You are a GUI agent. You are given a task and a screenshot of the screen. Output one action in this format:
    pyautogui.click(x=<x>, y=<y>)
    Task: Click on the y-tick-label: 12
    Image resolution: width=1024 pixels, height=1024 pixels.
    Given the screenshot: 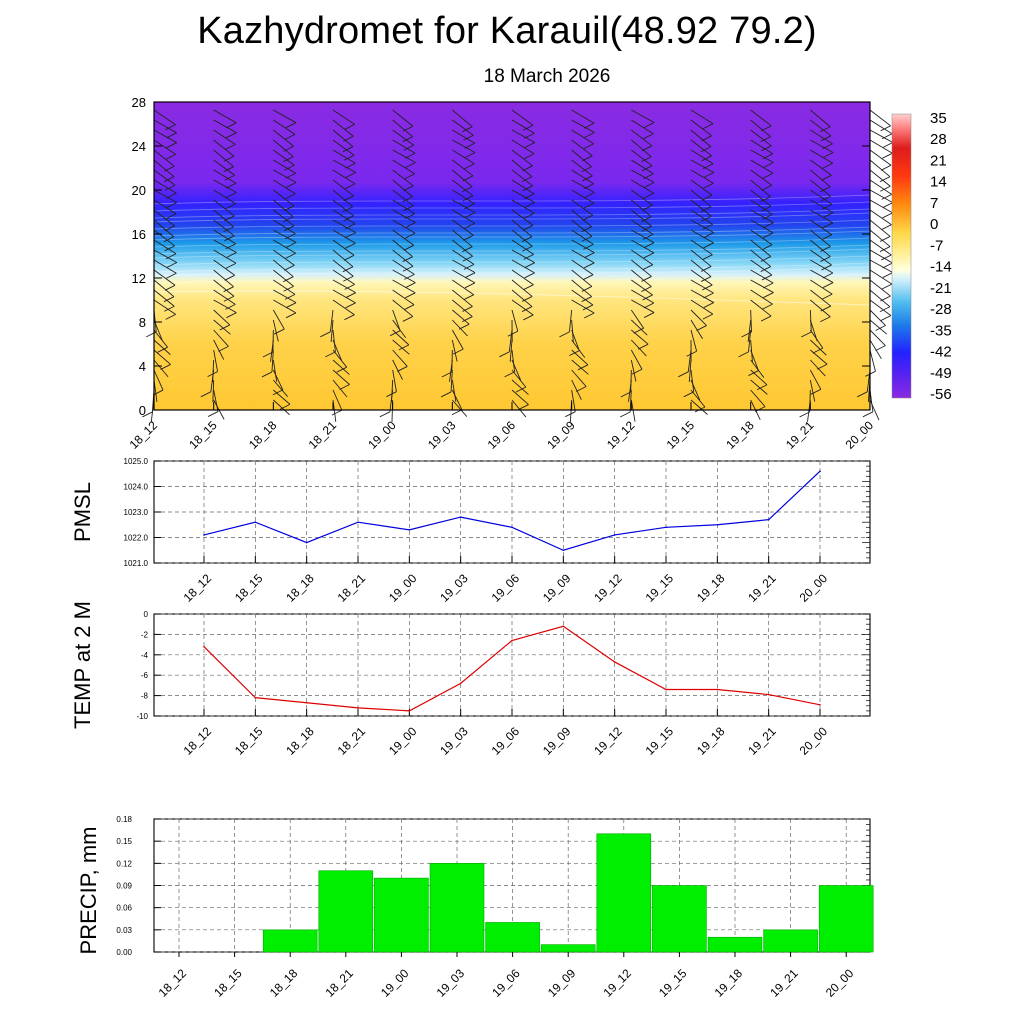 What is the action you would take?
    pyautogui.click(x=139, y=278)
    